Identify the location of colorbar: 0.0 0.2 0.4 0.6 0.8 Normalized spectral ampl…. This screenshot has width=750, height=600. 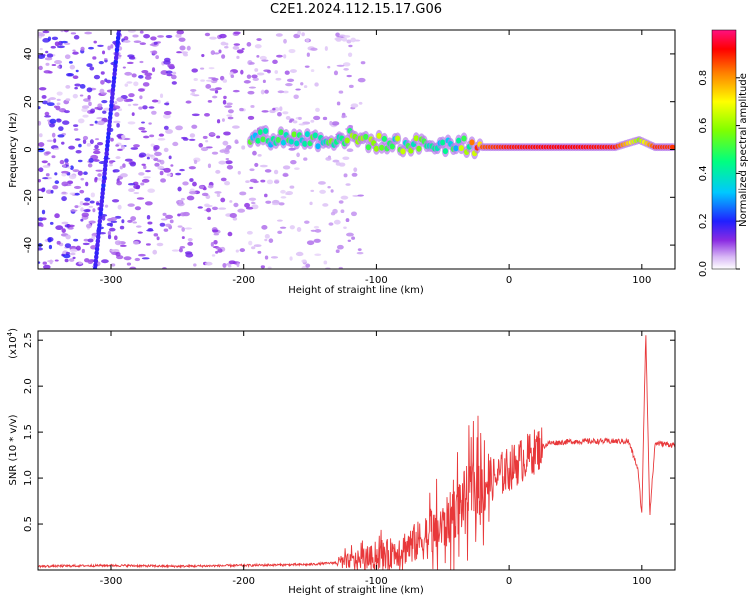
(723, 153).